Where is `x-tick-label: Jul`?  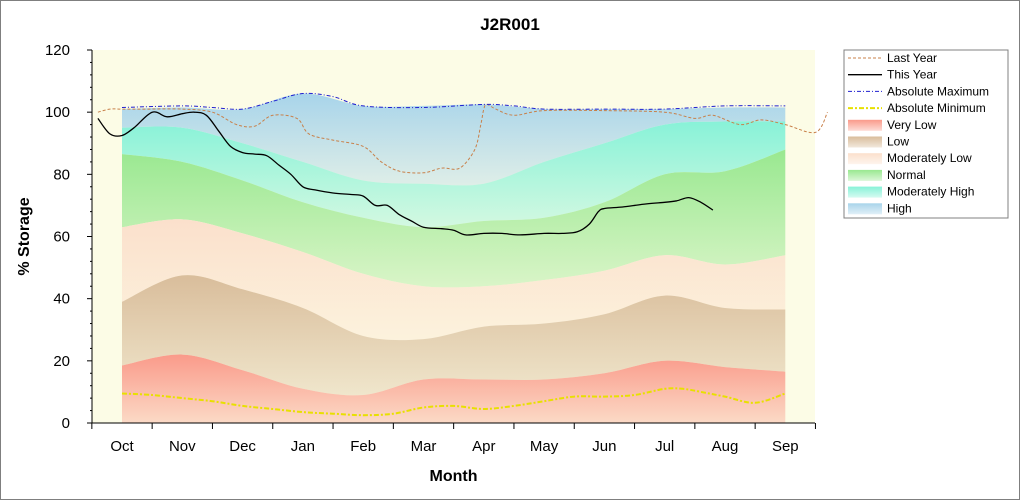 x-tick-label: Jul is located at coordinates (664, 446).